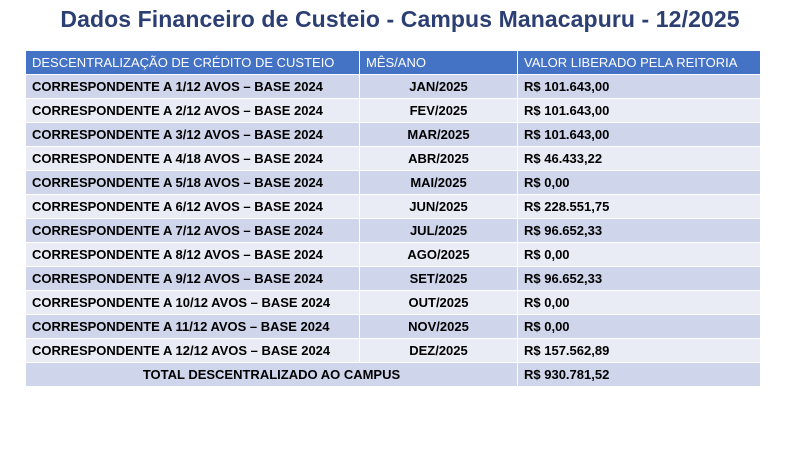 This screenshot has height=450, width=800. What do you see at coordinates (438, 86) in the screenshot?
I see `row-month: JAN/2025` at bounding box center [438, 86].